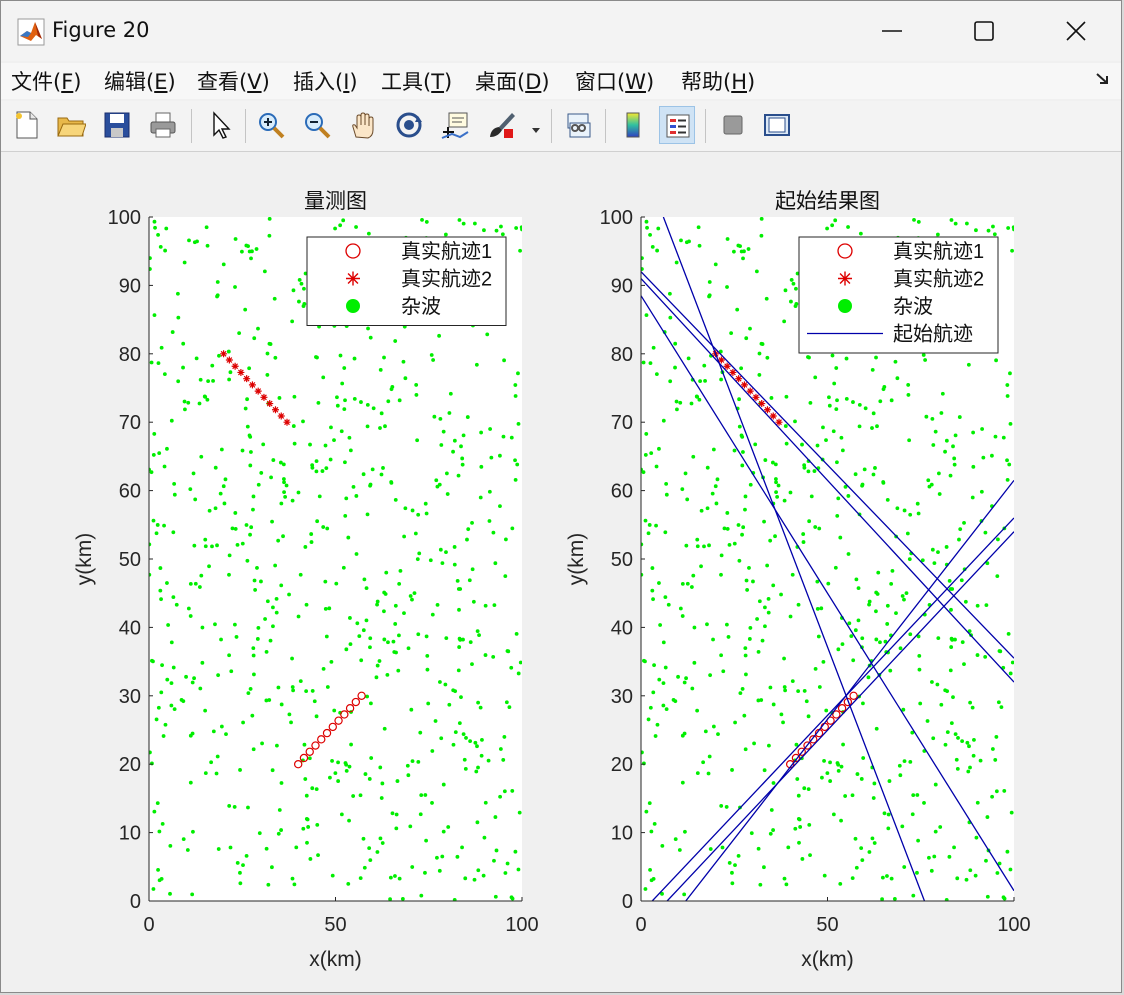  Describe the element at coordinates (1103, 81) in the screenshot. I see `dock-arrow-icon` at that location.